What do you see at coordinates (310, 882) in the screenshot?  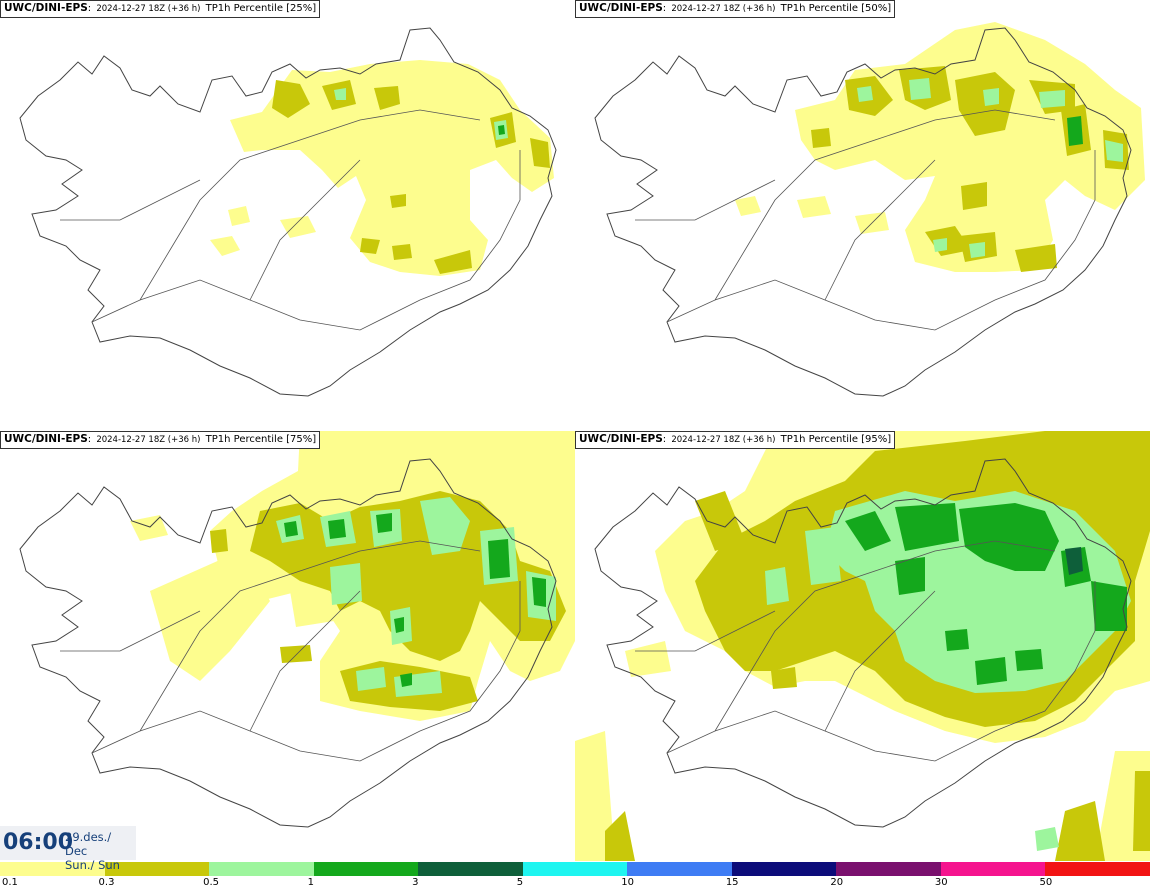 I see `legend-label: 1` at bounding box center [310, 882].